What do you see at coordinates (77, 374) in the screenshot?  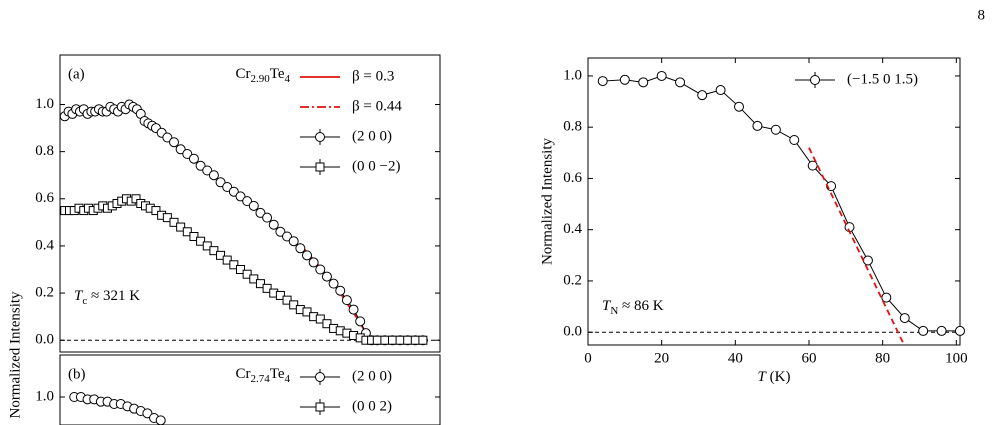 I see `panel-label: (b)` at bounding box center [77, 374].